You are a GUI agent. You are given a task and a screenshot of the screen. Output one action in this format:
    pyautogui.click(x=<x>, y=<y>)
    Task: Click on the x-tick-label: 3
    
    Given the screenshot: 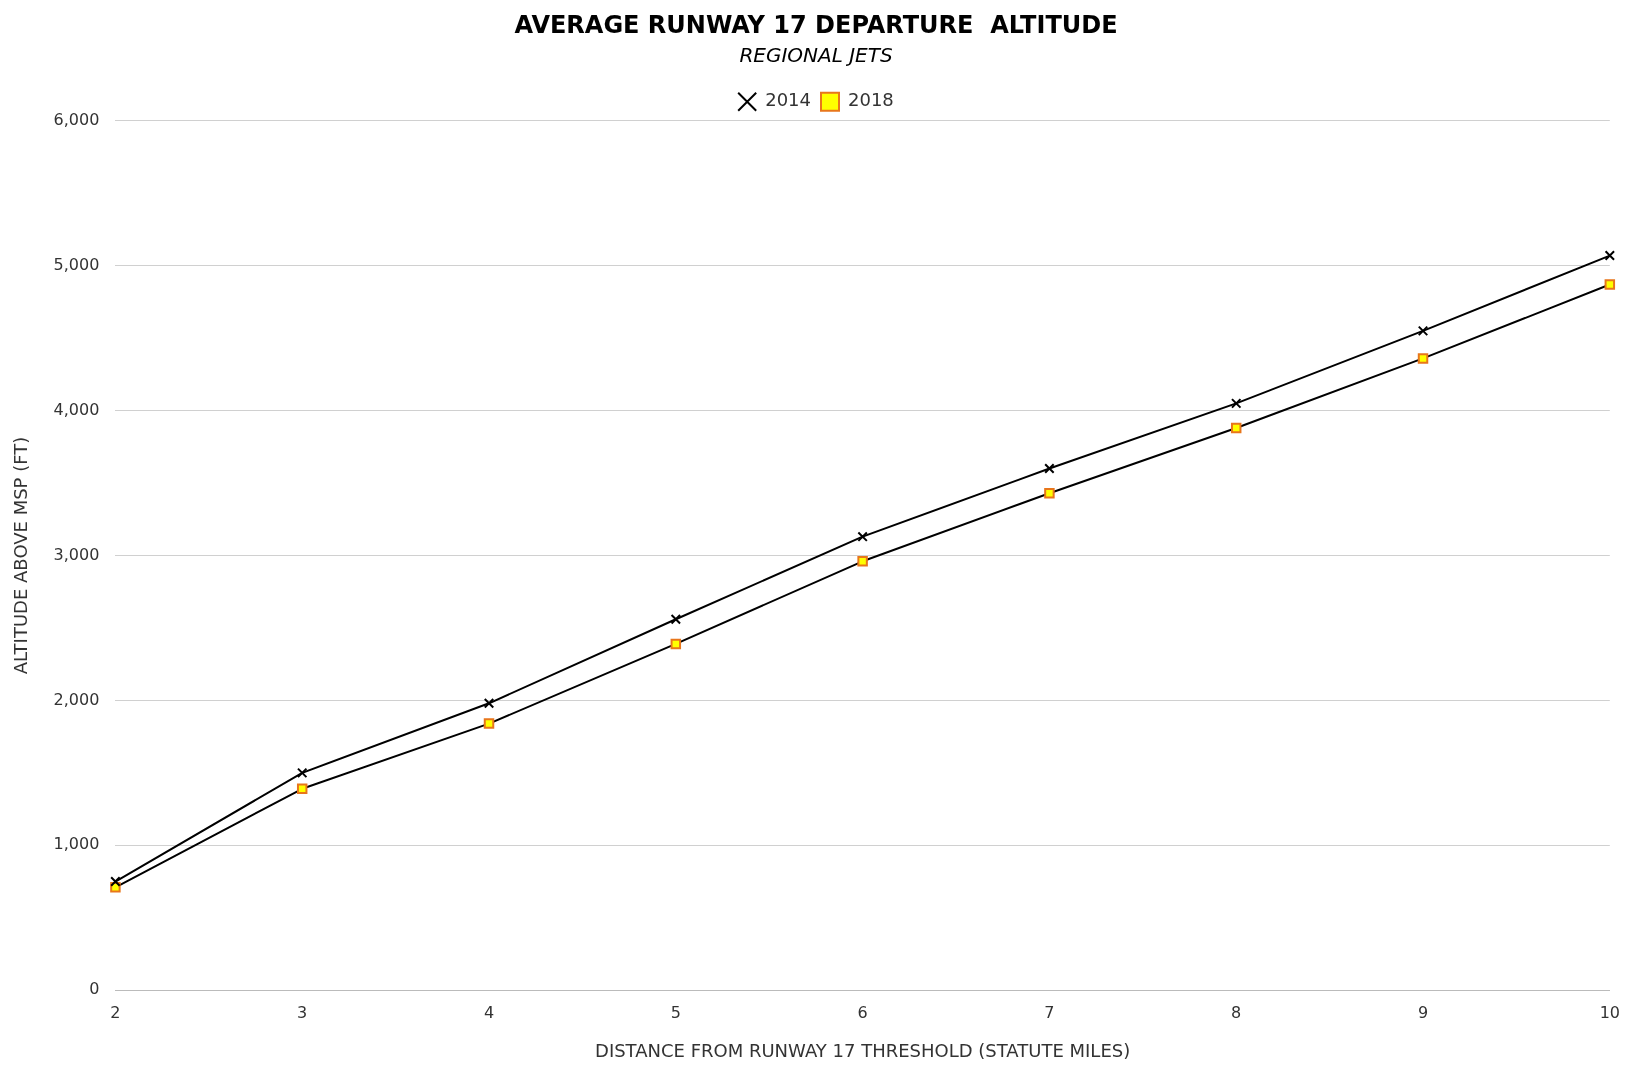 What is the action you would take?
    pyautogui.click(x=302, y=1012)
    